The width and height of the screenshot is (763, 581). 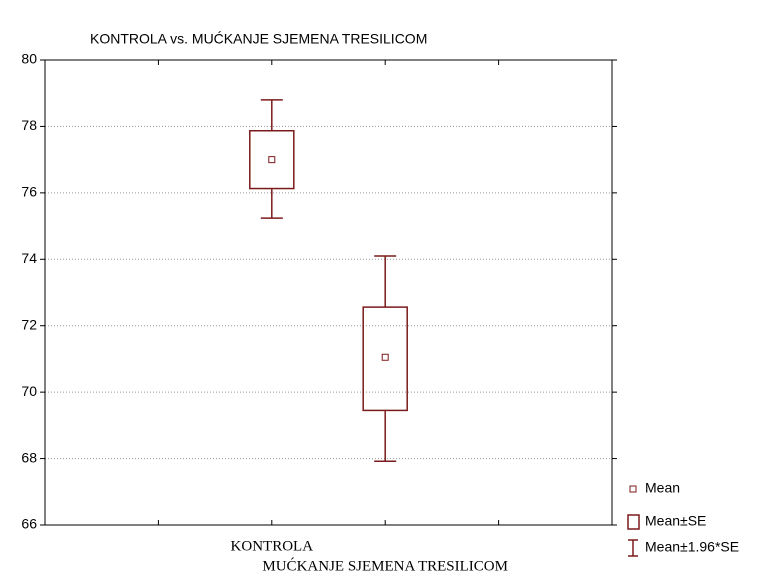 I want to click on y-tick-label: 68, so click(x=29, y=457).